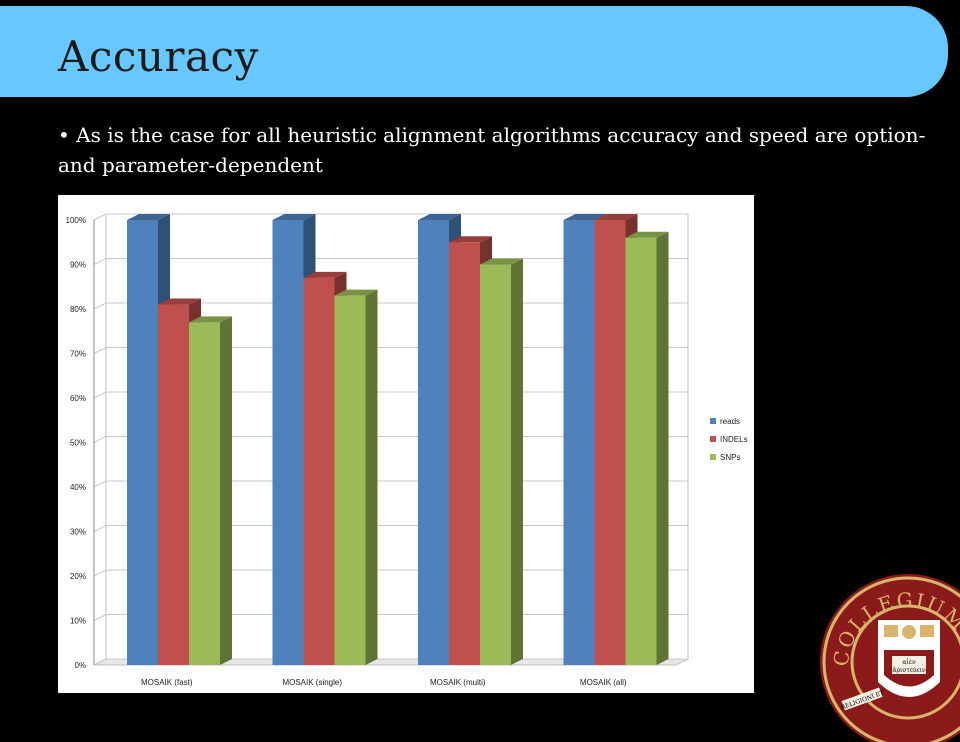 This screenshot has height=742, width=960. Describe the element at coordinates (730, 457) in the screenshot. I see `legend-label: SNPs` at that location.